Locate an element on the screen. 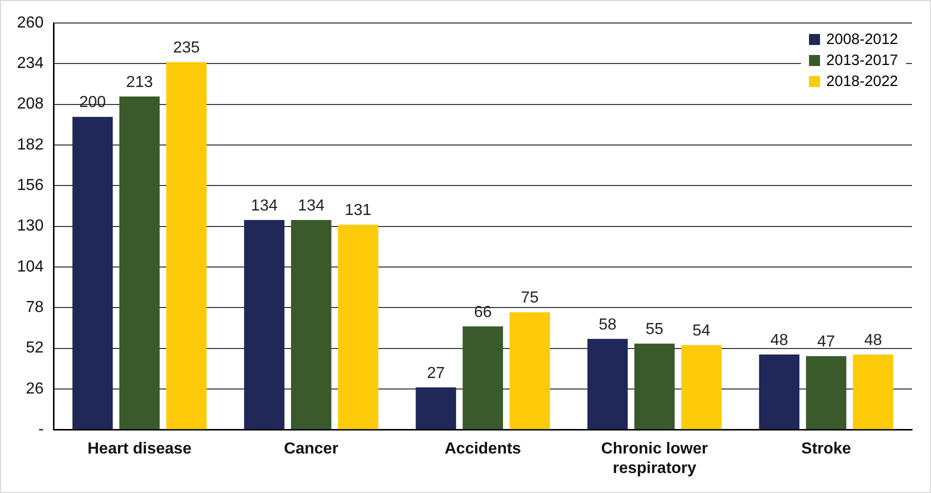  data-label: 213 is located at coordinates (139, 82).